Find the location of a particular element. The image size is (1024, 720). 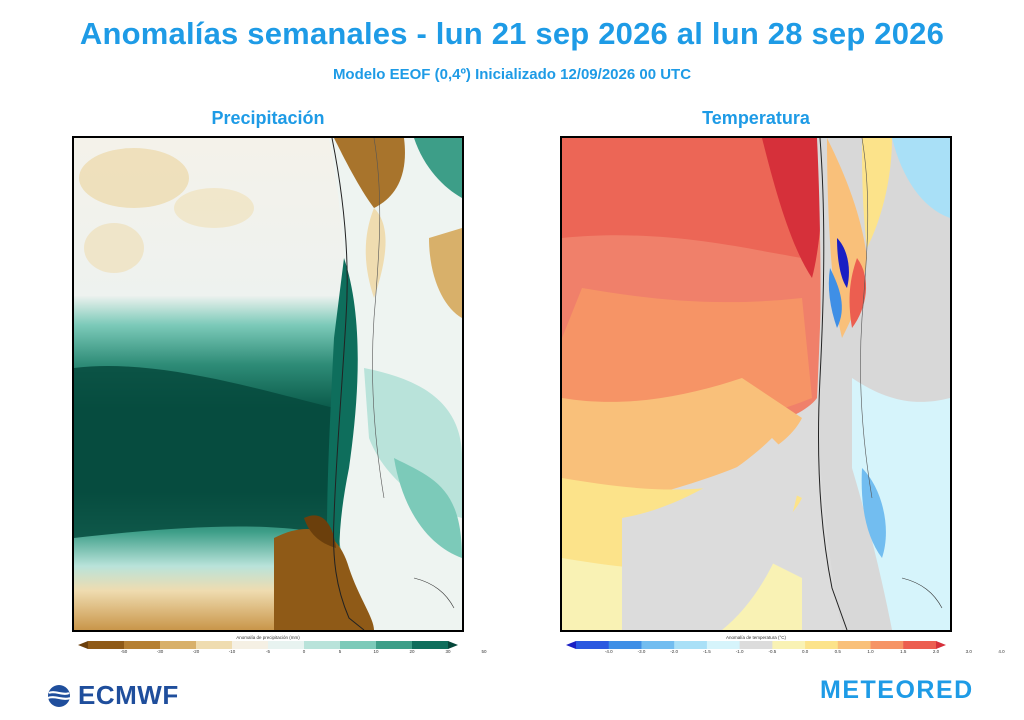

precip-colorbar-scale is located at coordinates (268, 645).